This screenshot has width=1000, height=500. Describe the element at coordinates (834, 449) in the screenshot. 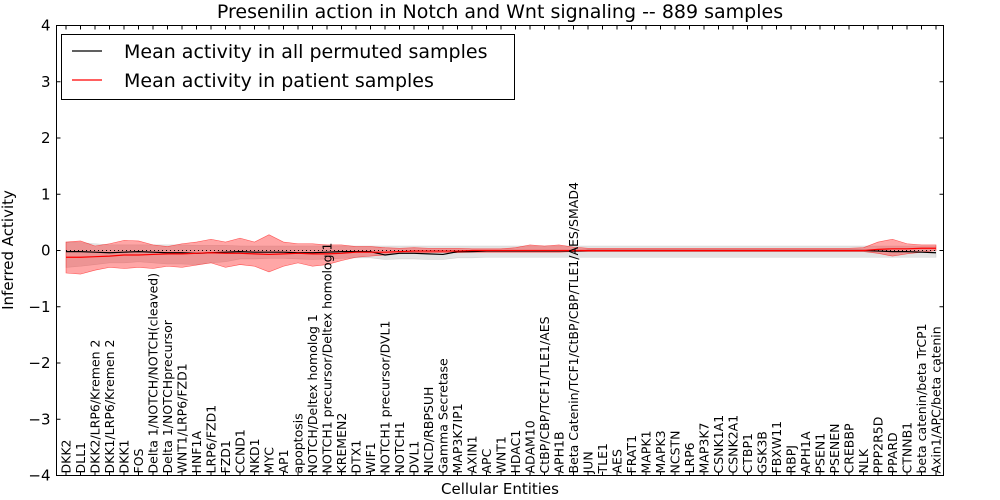

I see `x-tick-label: PSENEN` at that location.